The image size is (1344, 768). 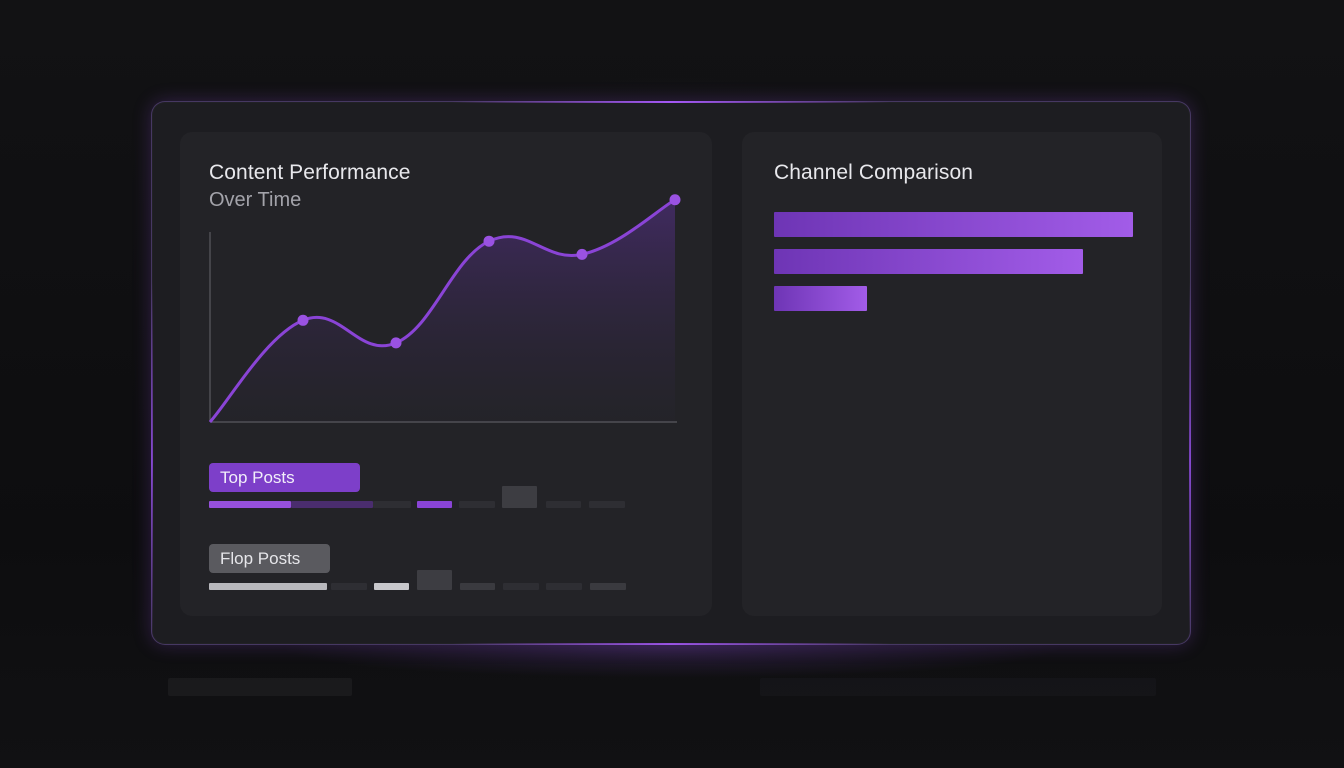 What do you see at coordinates (672, 675) in the screenshot?
I see `floor-glow` at bounding box center [672, 675].